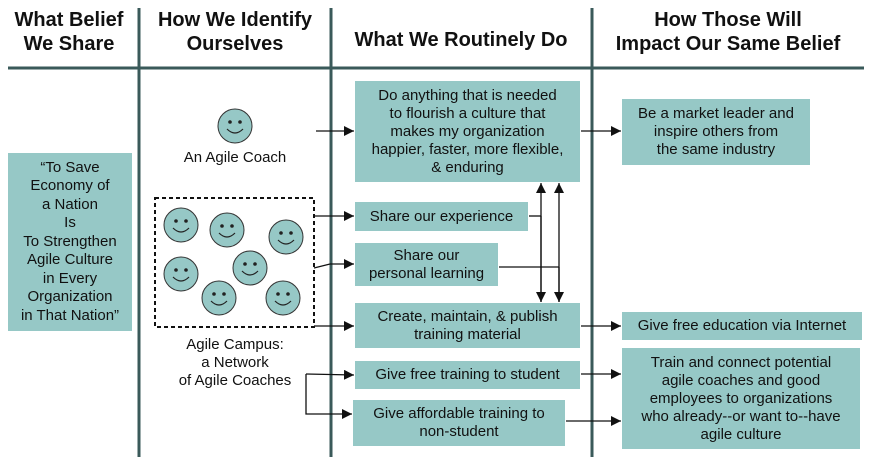 This screenshot has width=871, height=457. Describe the element at coordinates (467, 375) in the screenshot. I see `activity-free-training: Give free training to student` at that location.